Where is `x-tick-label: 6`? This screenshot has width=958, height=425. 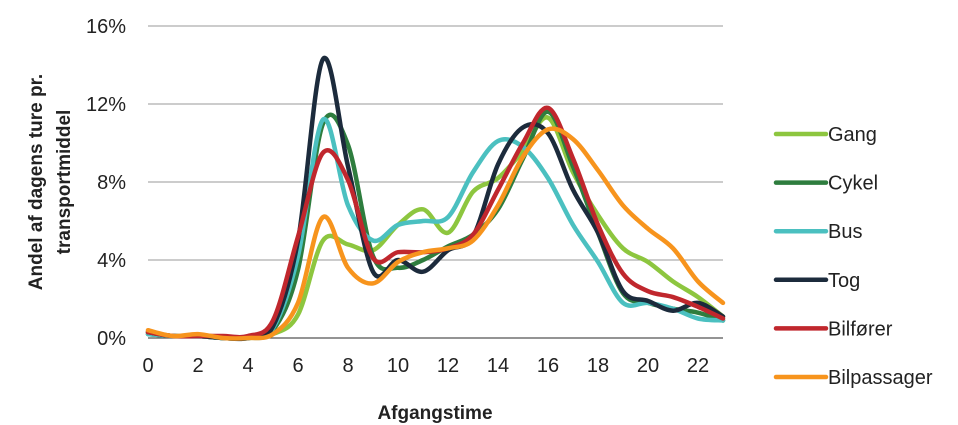
x-tick-label: 6 is located at coordinates (297, 366).